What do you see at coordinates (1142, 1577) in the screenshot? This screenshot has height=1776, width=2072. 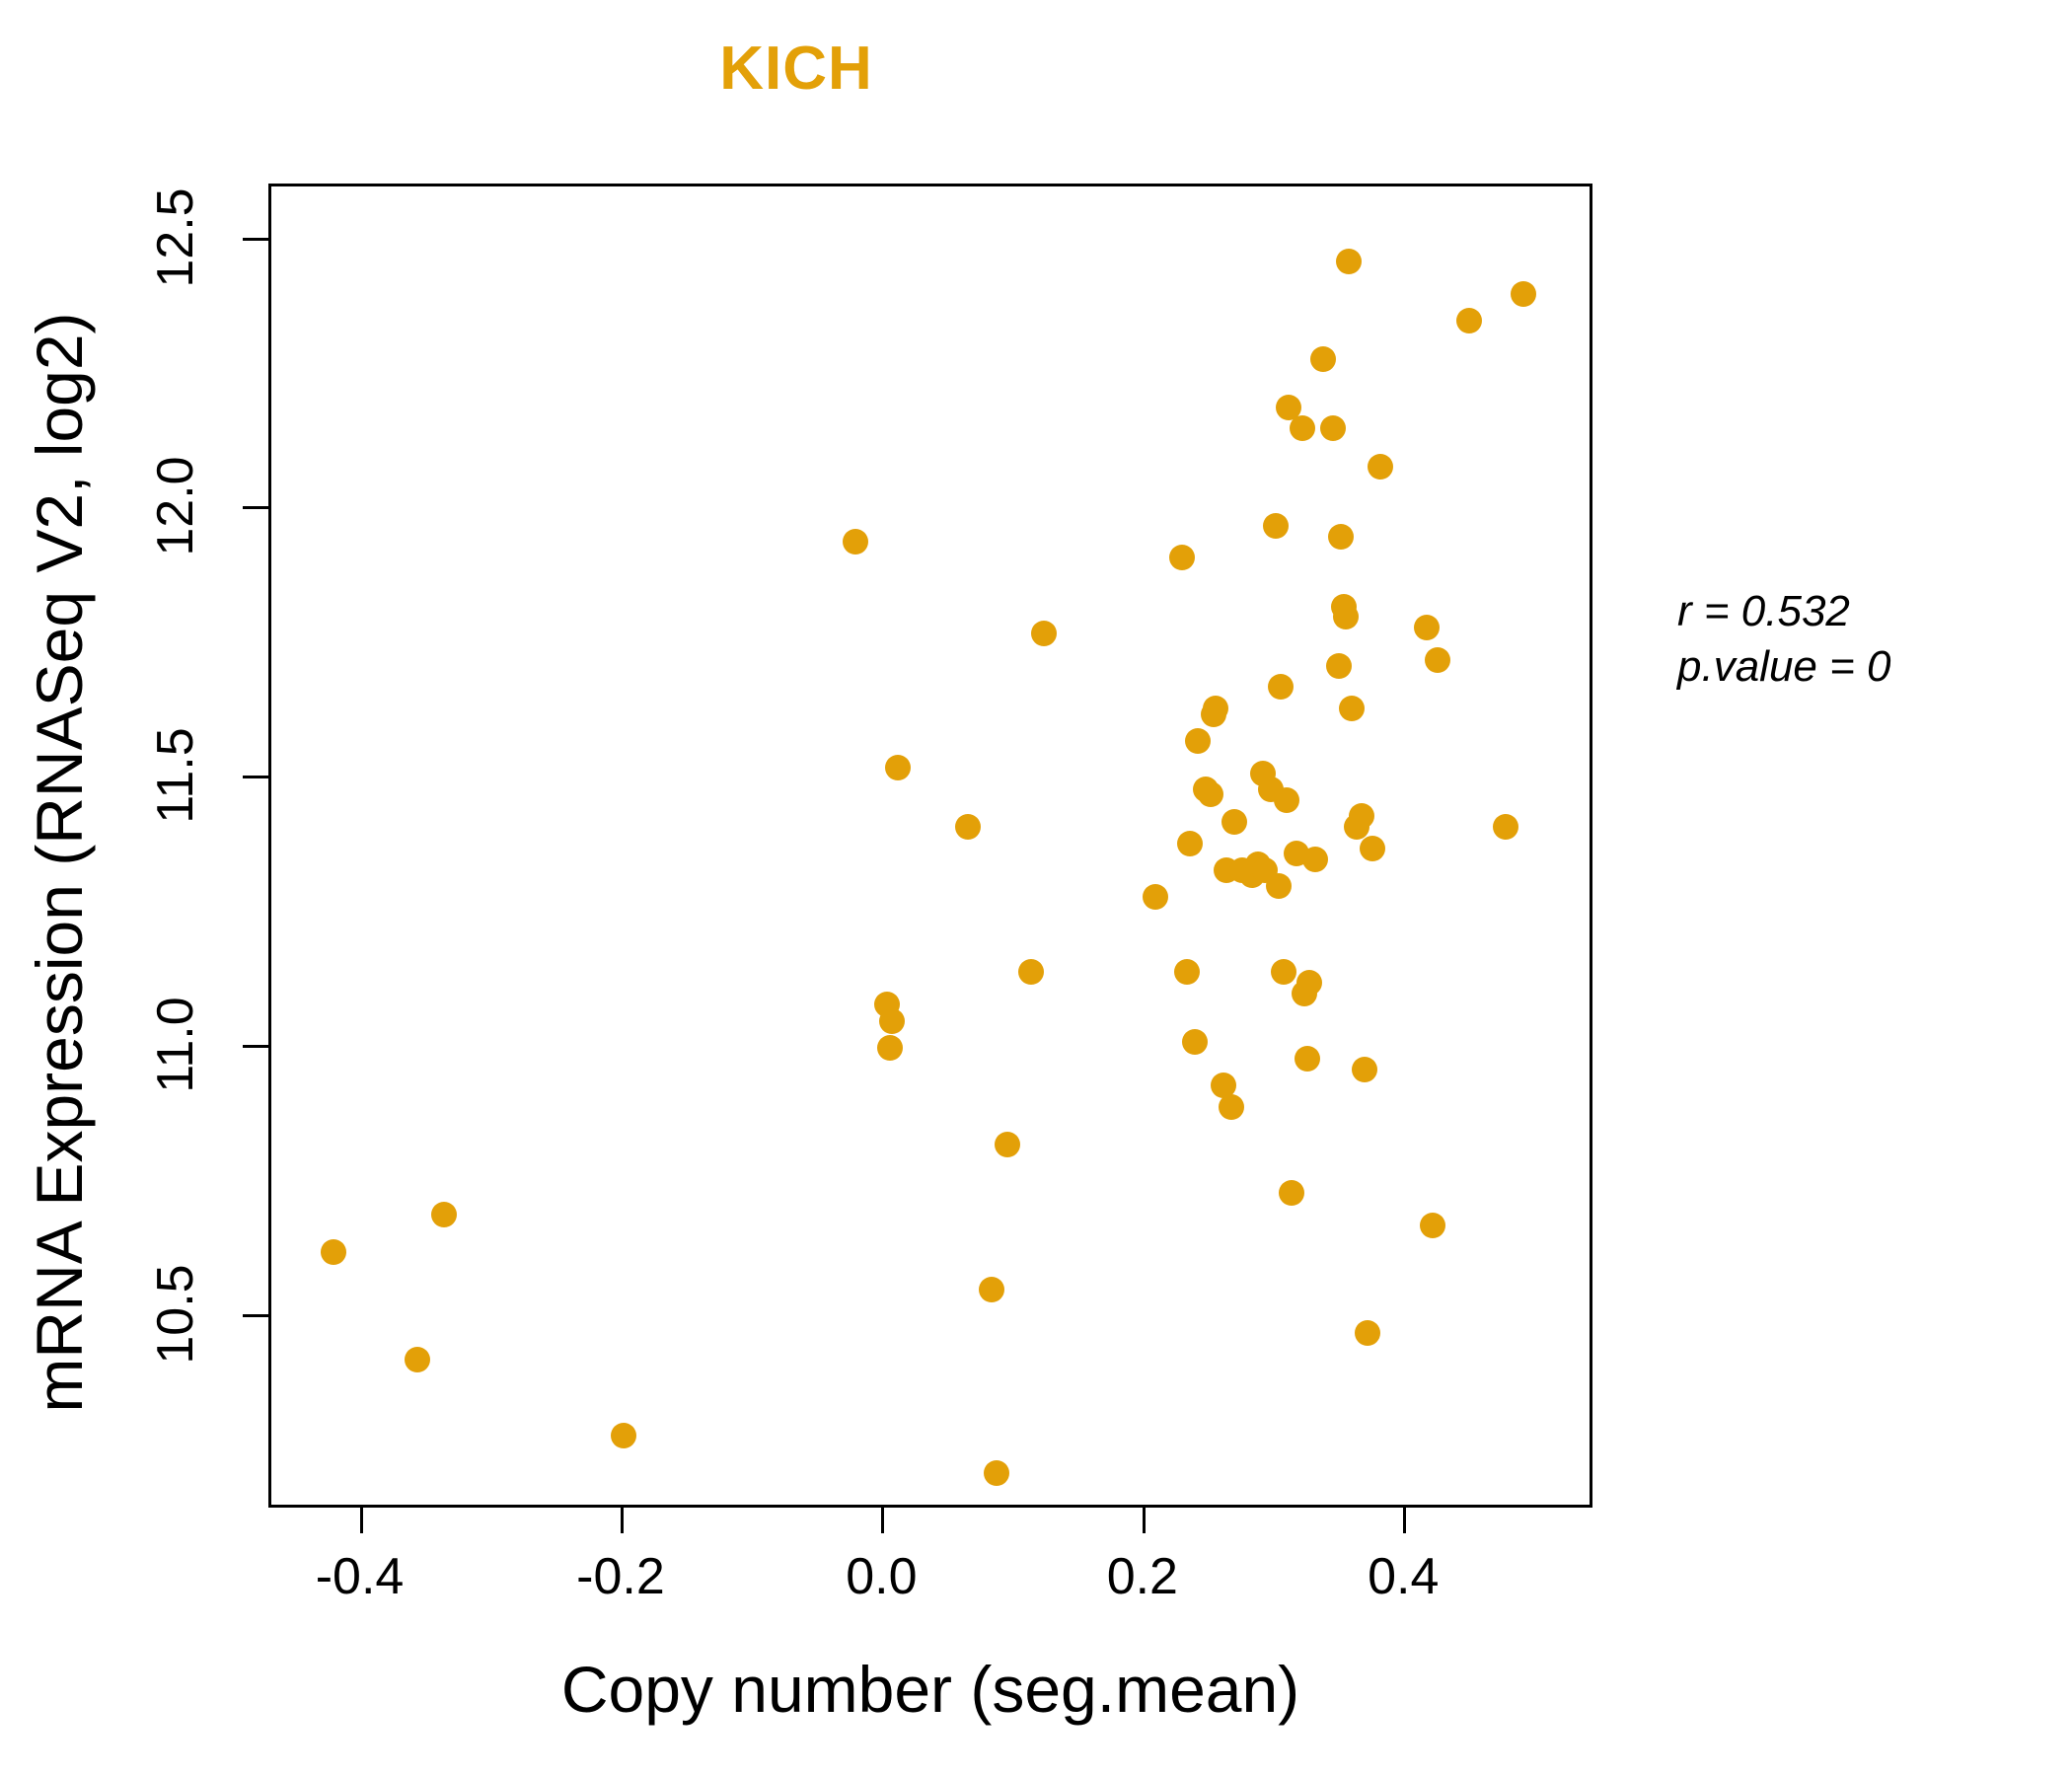 I see `x-tick-label: 0.2` at bounding box center [1142, 1577].